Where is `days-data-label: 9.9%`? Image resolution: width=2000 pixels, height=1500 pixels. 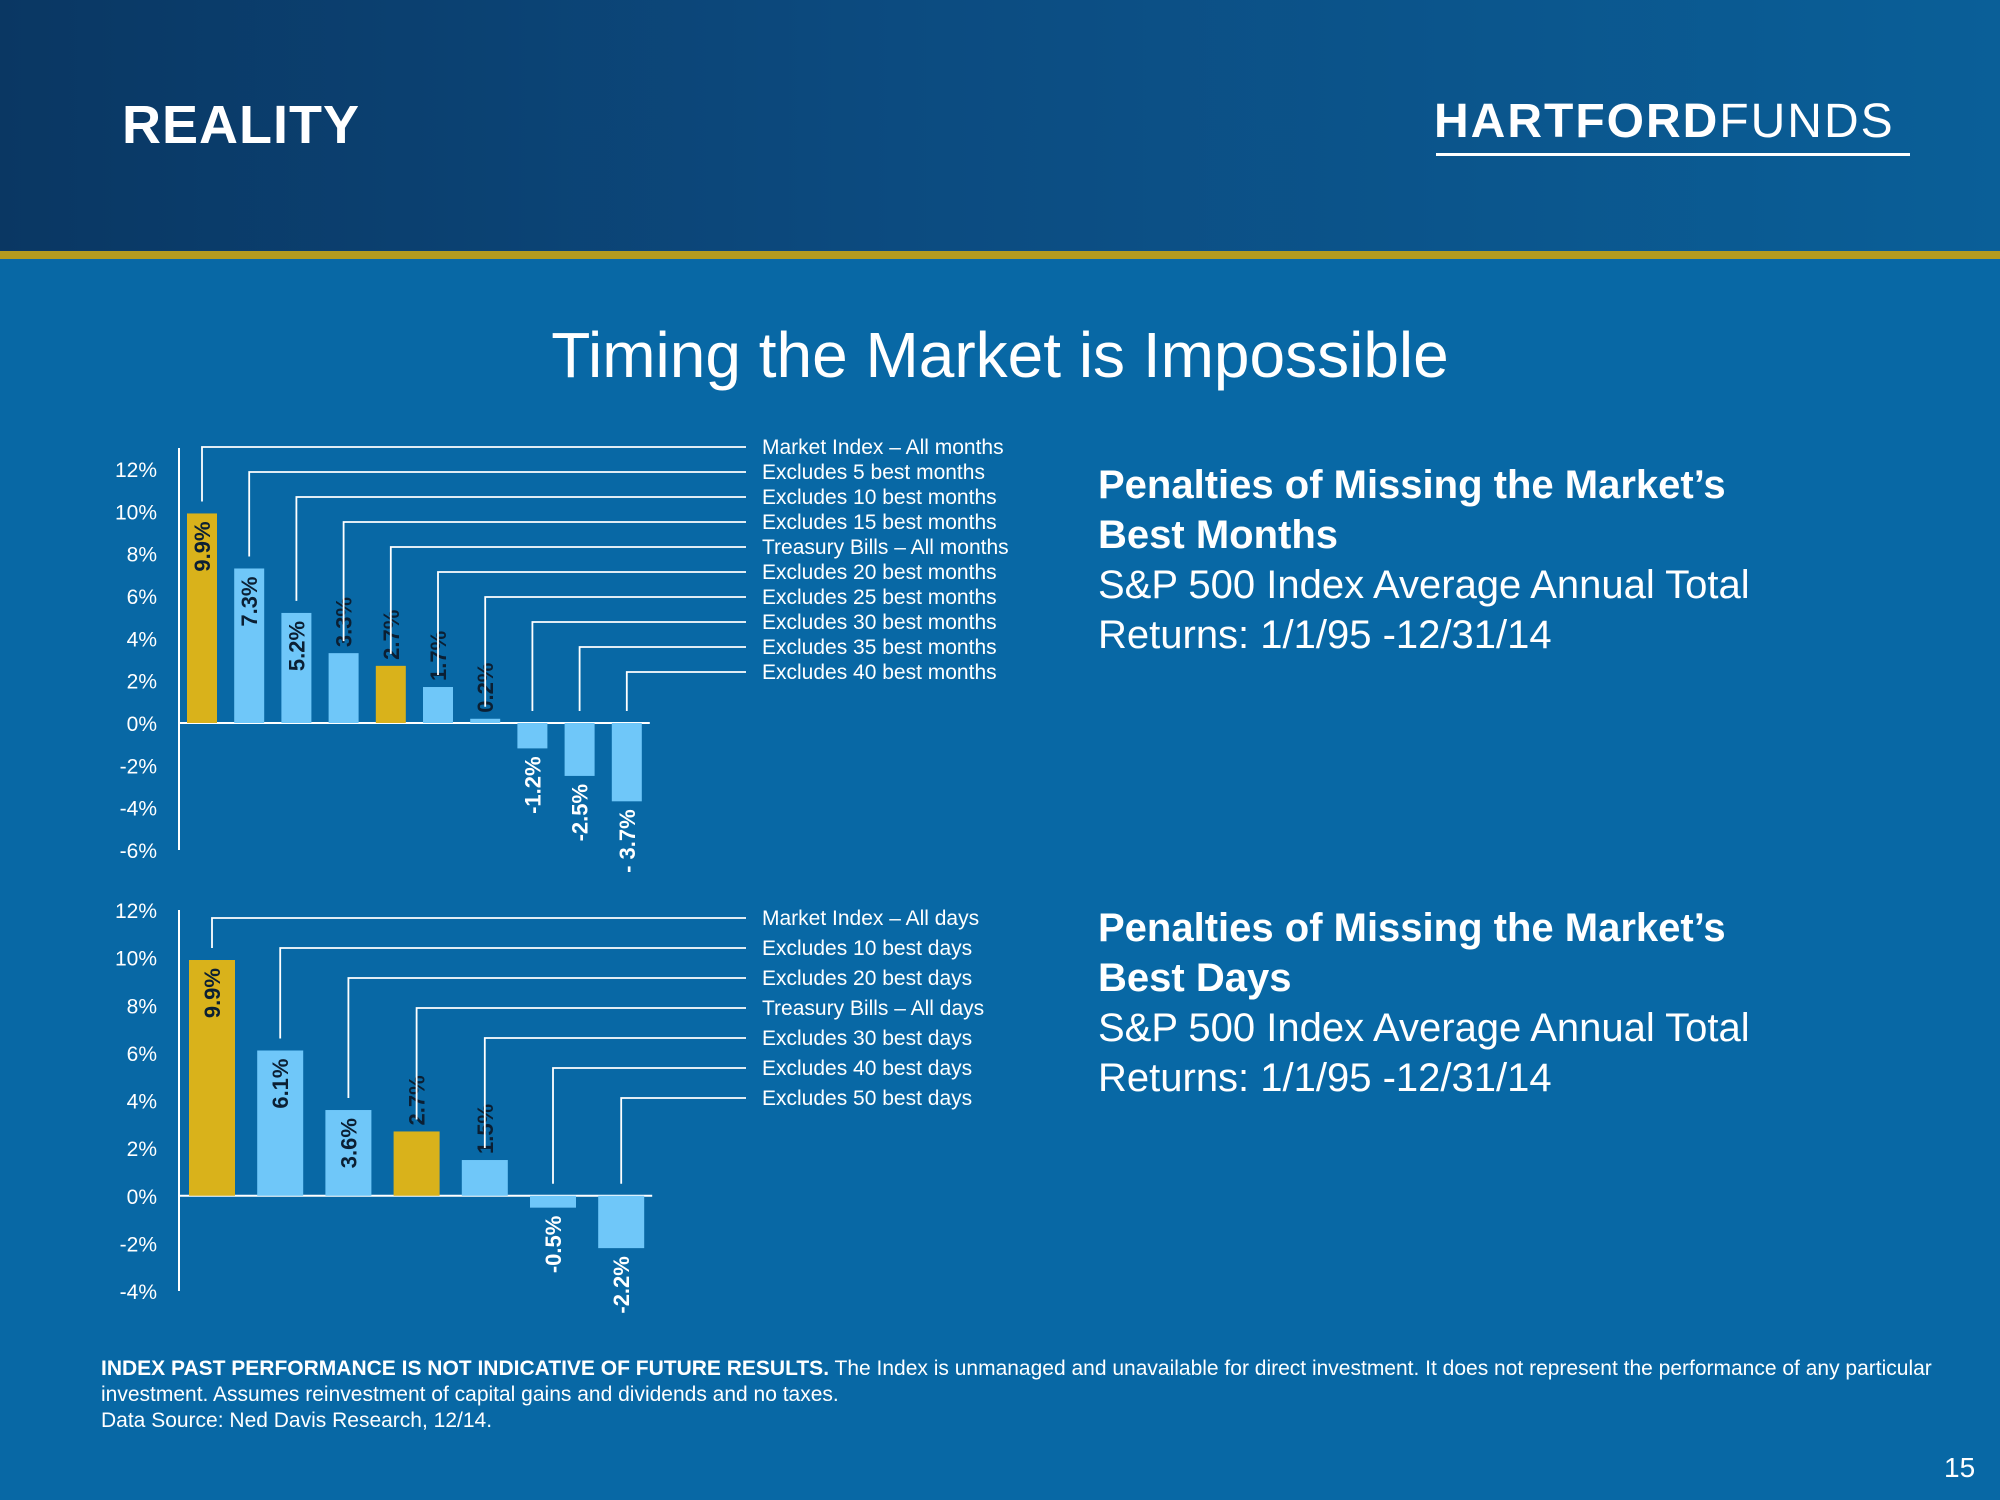 days-data-label: 9.9% is located at coordinates (212, 993).